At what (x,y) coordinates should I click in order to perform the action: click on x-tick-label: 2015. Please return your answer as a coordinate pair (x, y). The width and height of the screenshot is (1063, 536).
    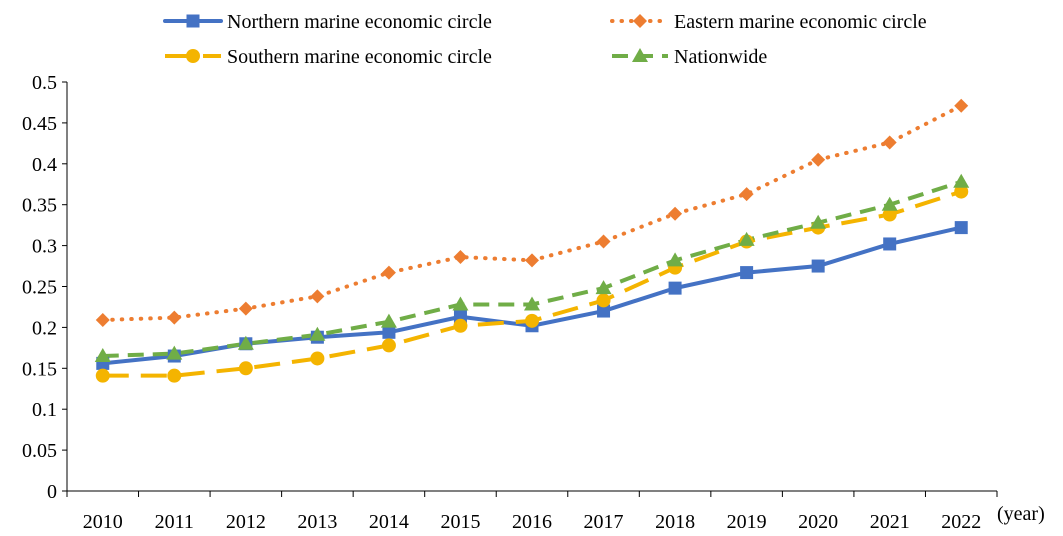
    Looking at the image, I should click on (460, 522).